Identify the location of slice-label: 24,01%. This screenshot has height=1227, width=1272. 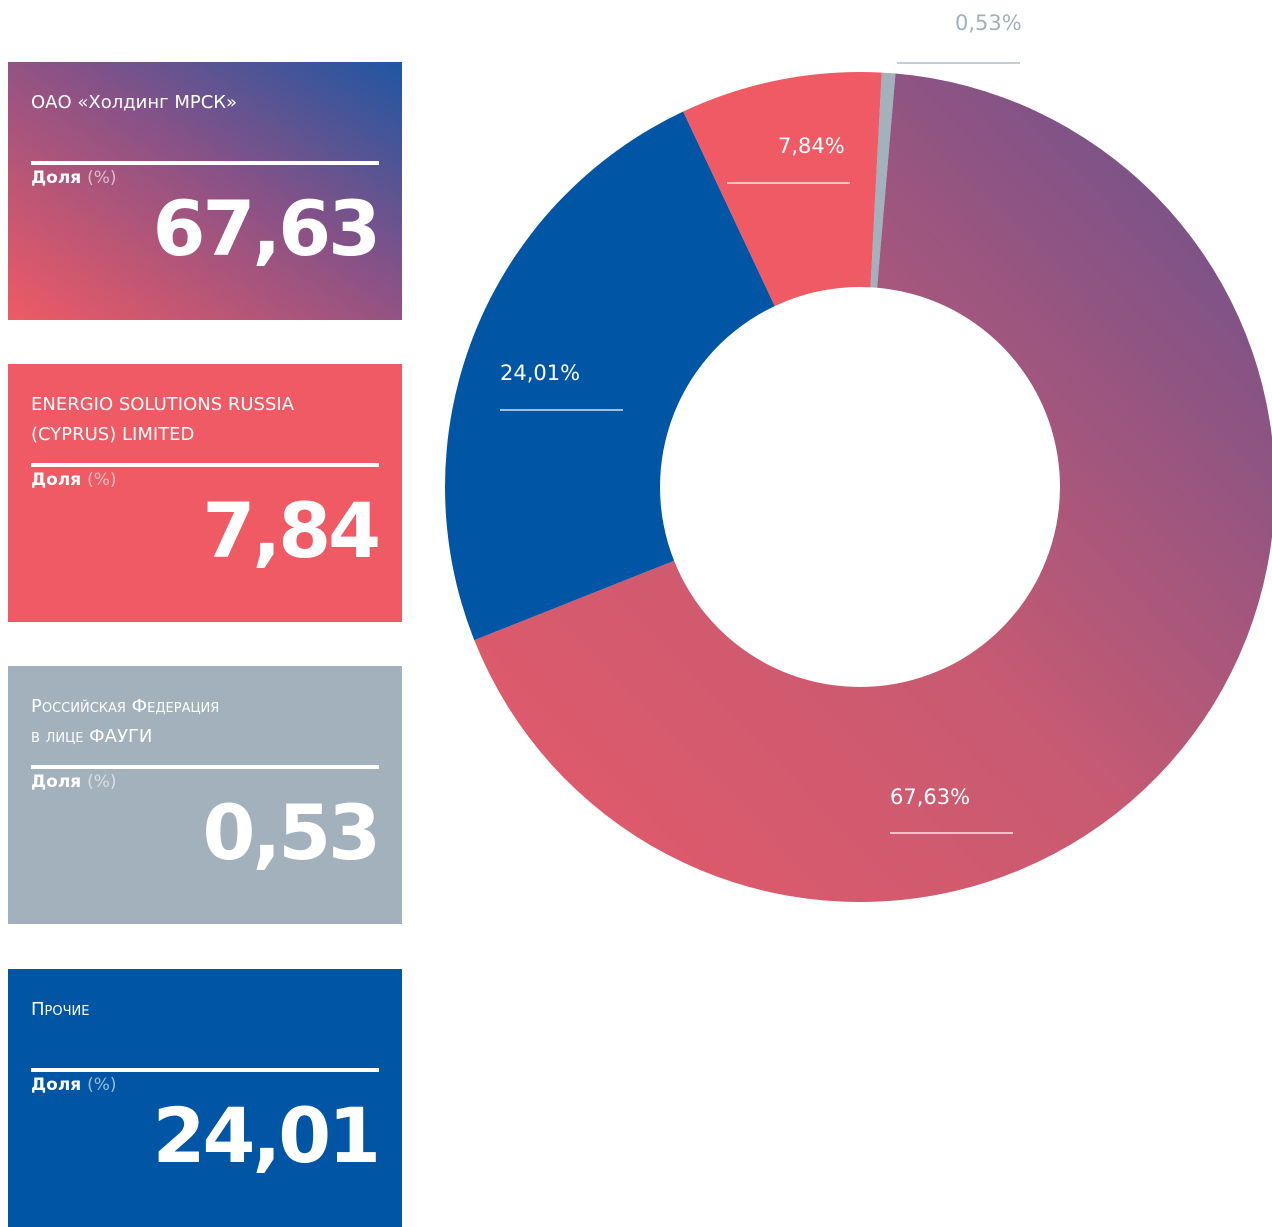
(540, 373).